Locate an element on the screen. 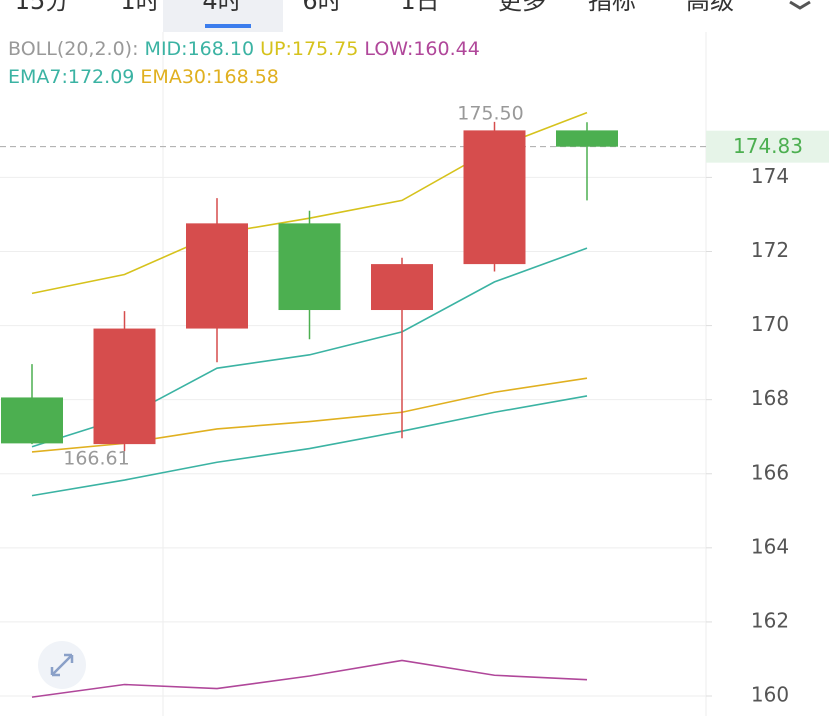  last-price-tag is located at coordinates (767, 146).